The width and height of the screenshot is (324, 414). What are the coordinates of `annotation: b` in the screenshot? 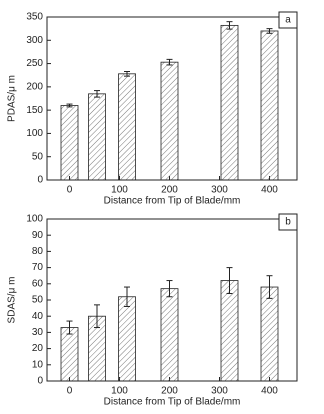 It's located at (288, 222).